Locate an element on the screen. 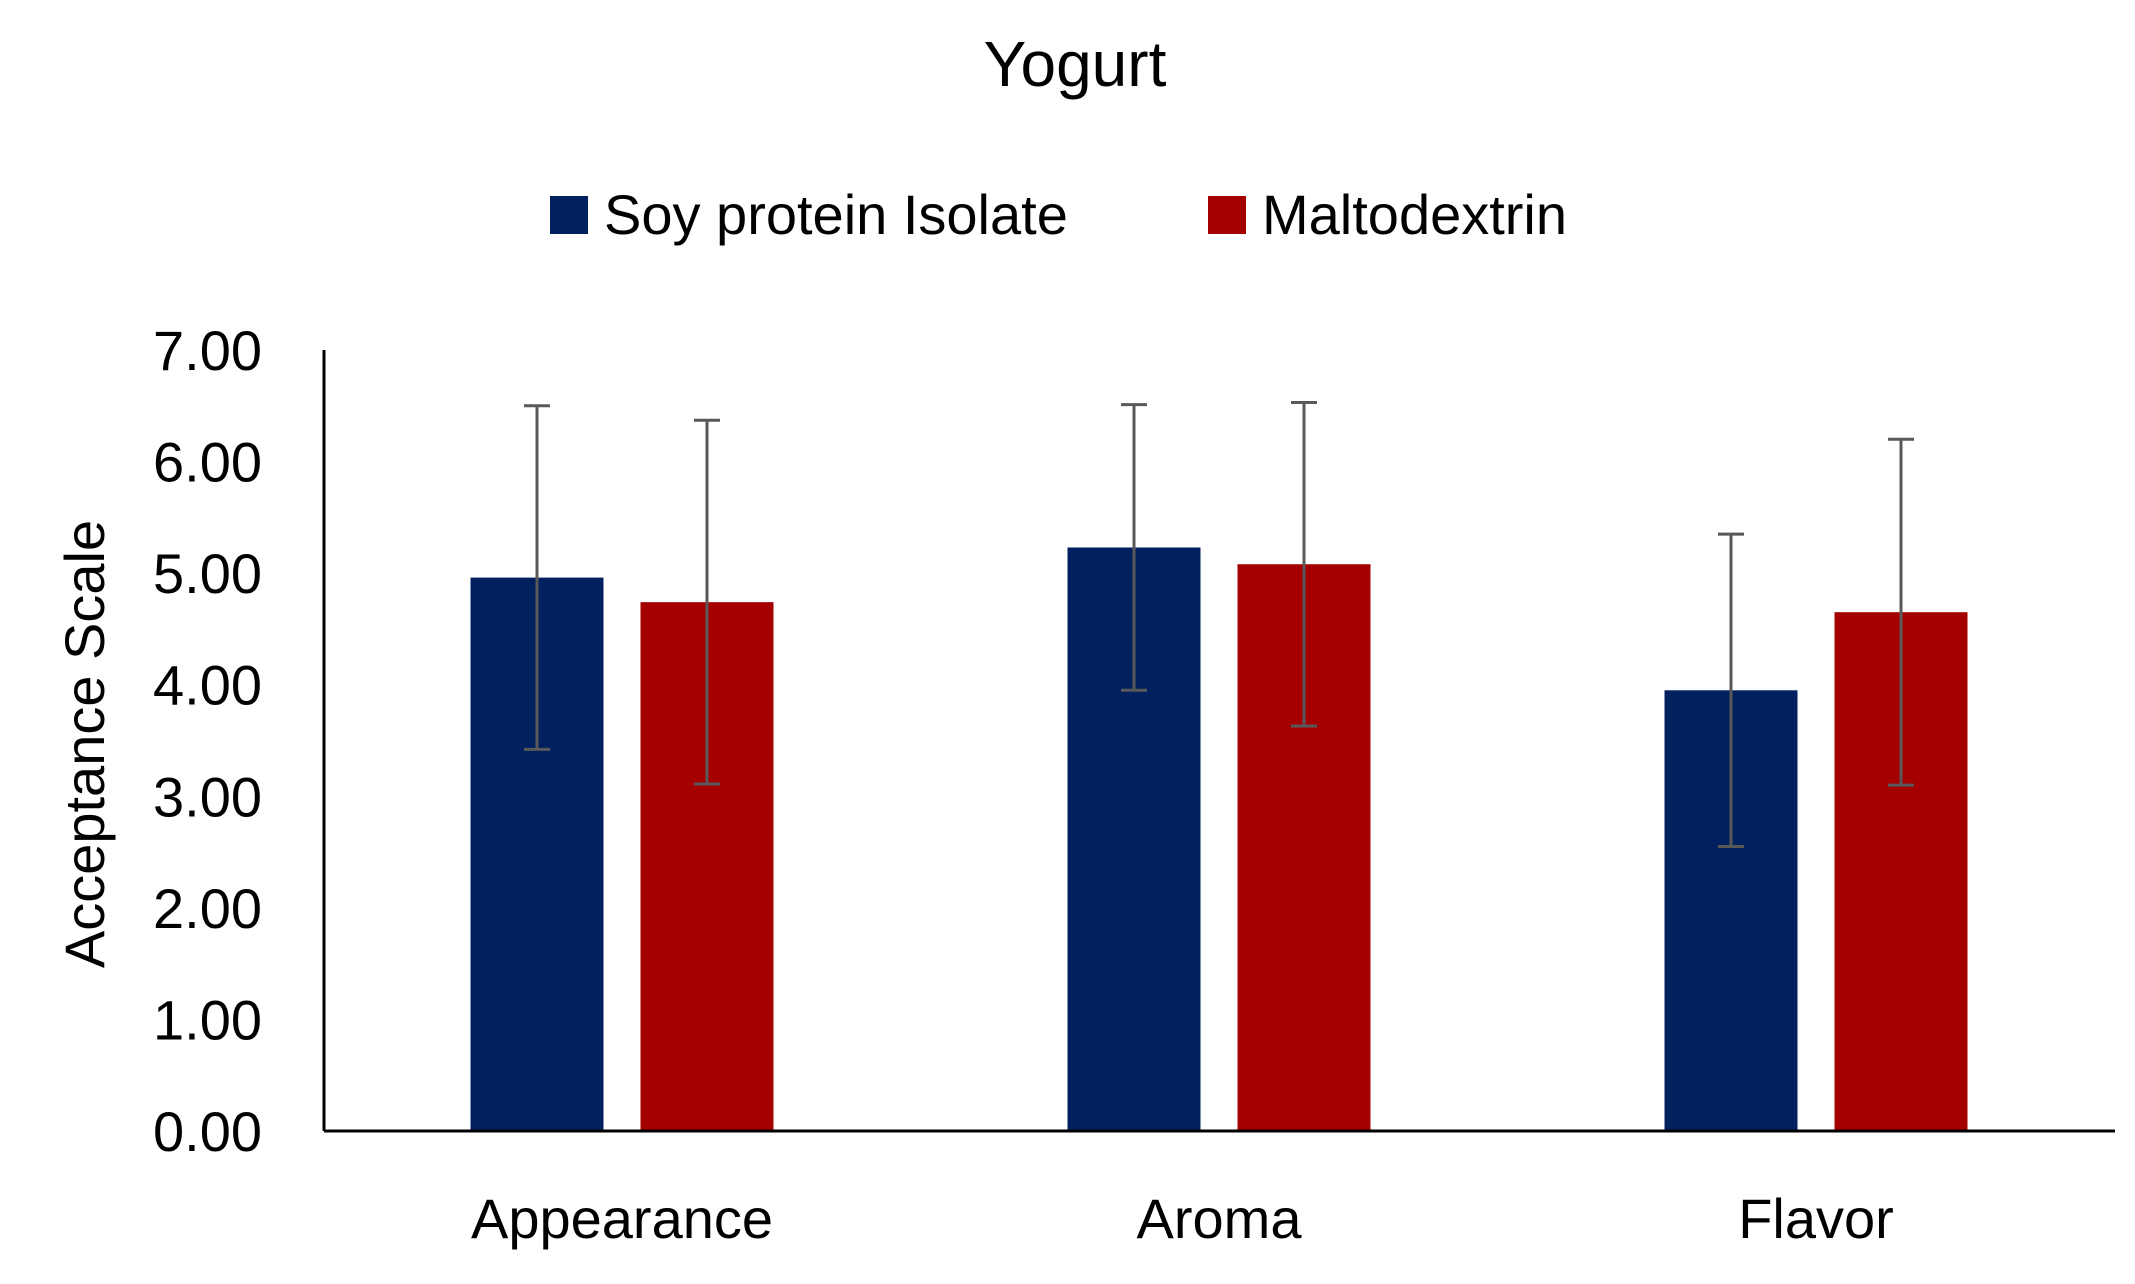  error-bar-soy-protein-isolate-aroma is located at coordinates (1134, 547).